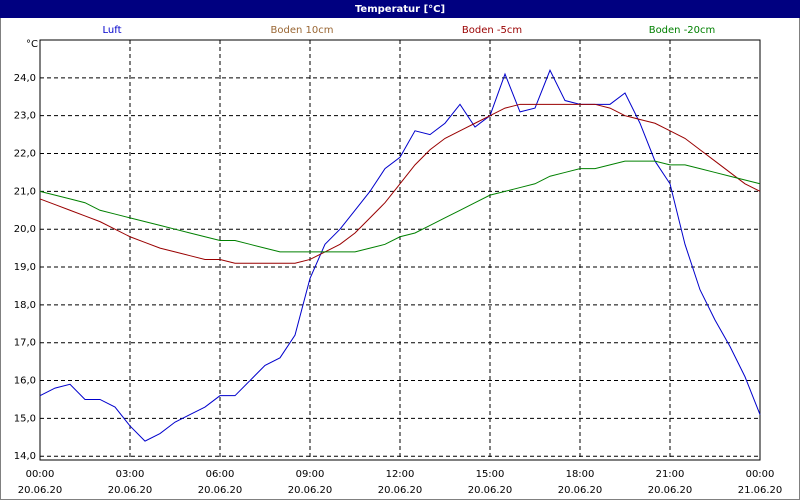  What do you see at coordinates (490, 474) in the screenshot?
I see `x-tick-label: 15:00` at bounding box center [490, 474].